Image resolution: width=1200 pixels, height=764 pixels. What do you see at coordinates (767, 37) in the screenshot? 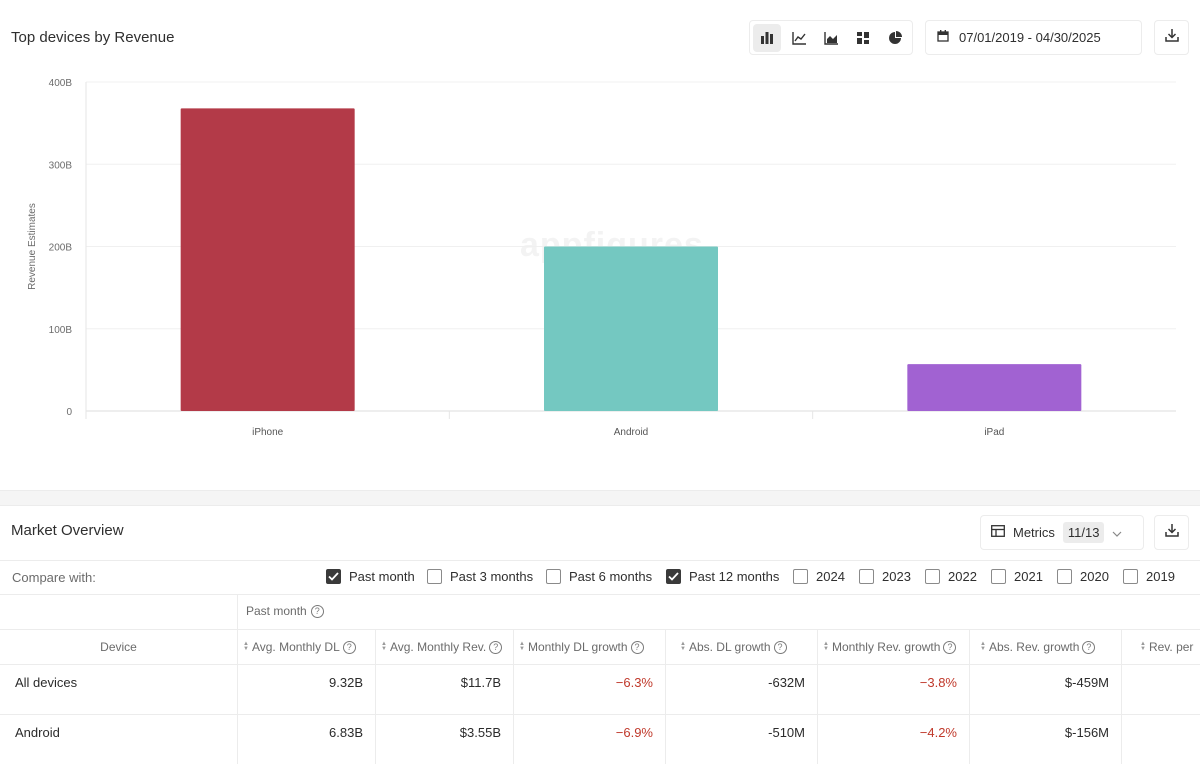
I see `bar-chart-icon` at bounding box center [767, 37].